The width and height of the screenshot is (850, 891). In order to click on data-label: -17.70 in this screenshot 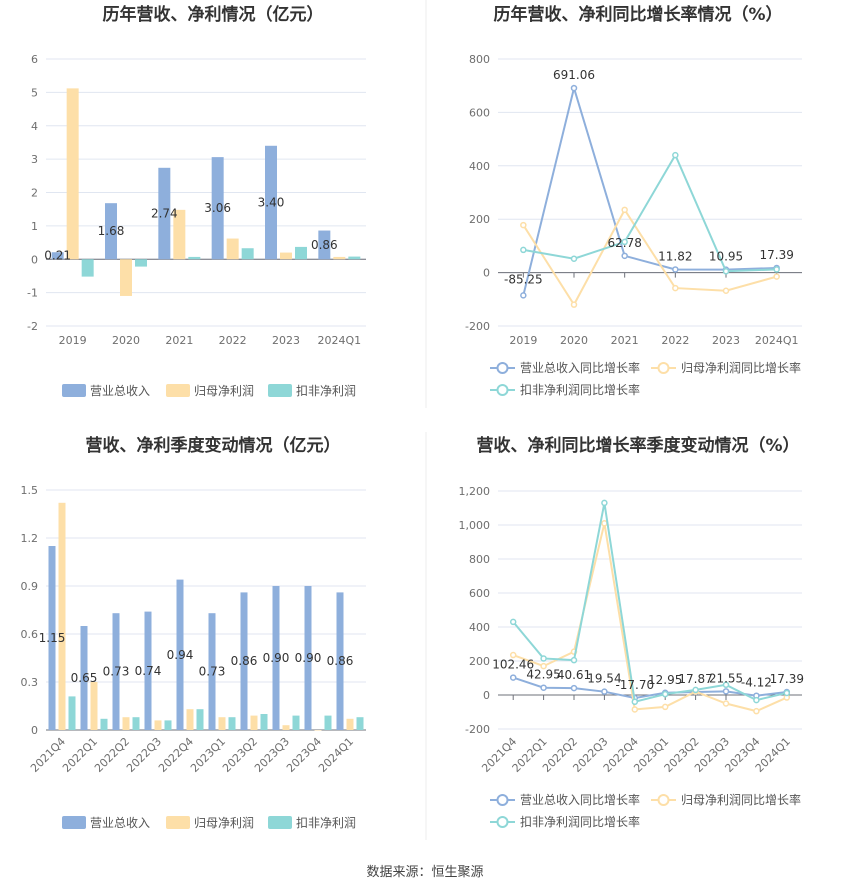, I will do `click(634, 685)`.